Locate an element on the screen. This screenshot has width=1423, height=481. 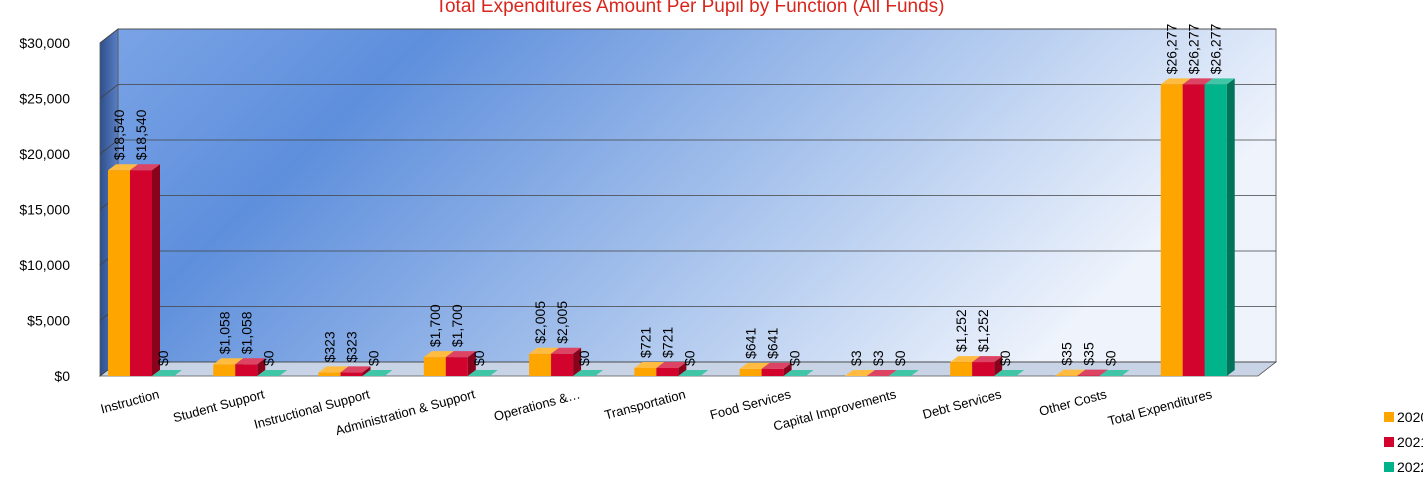
data-label: $721 is located at coordinates (667, 342).